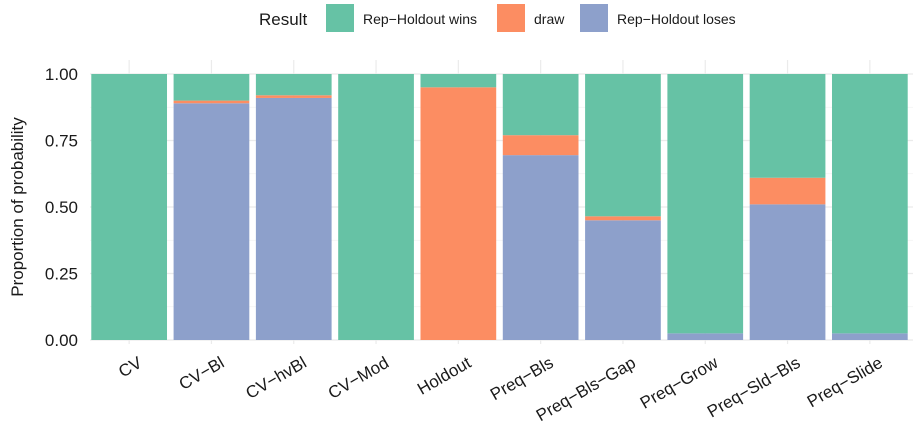  Describe the element at coordinates (202, 373) in the screenshot. I see `x-tick-label: CV−Bl` at that location.